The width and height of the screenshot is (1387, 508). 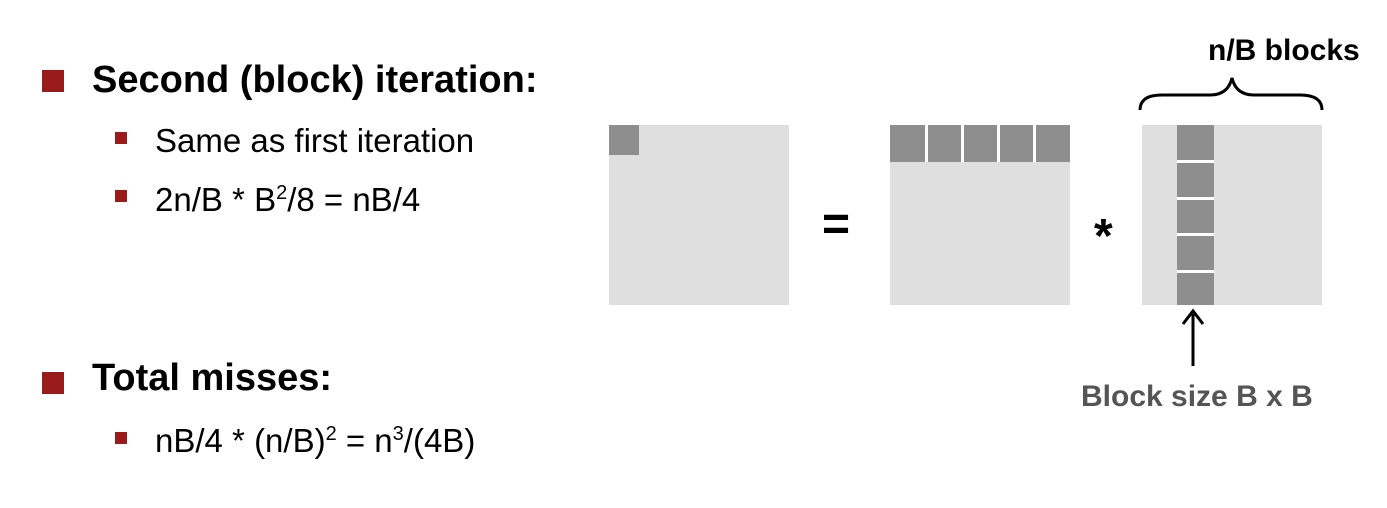 What do you see at coordinates (980, 143) in the screenshot?
I see `row-block-strip` at bounding box center [980, 143].